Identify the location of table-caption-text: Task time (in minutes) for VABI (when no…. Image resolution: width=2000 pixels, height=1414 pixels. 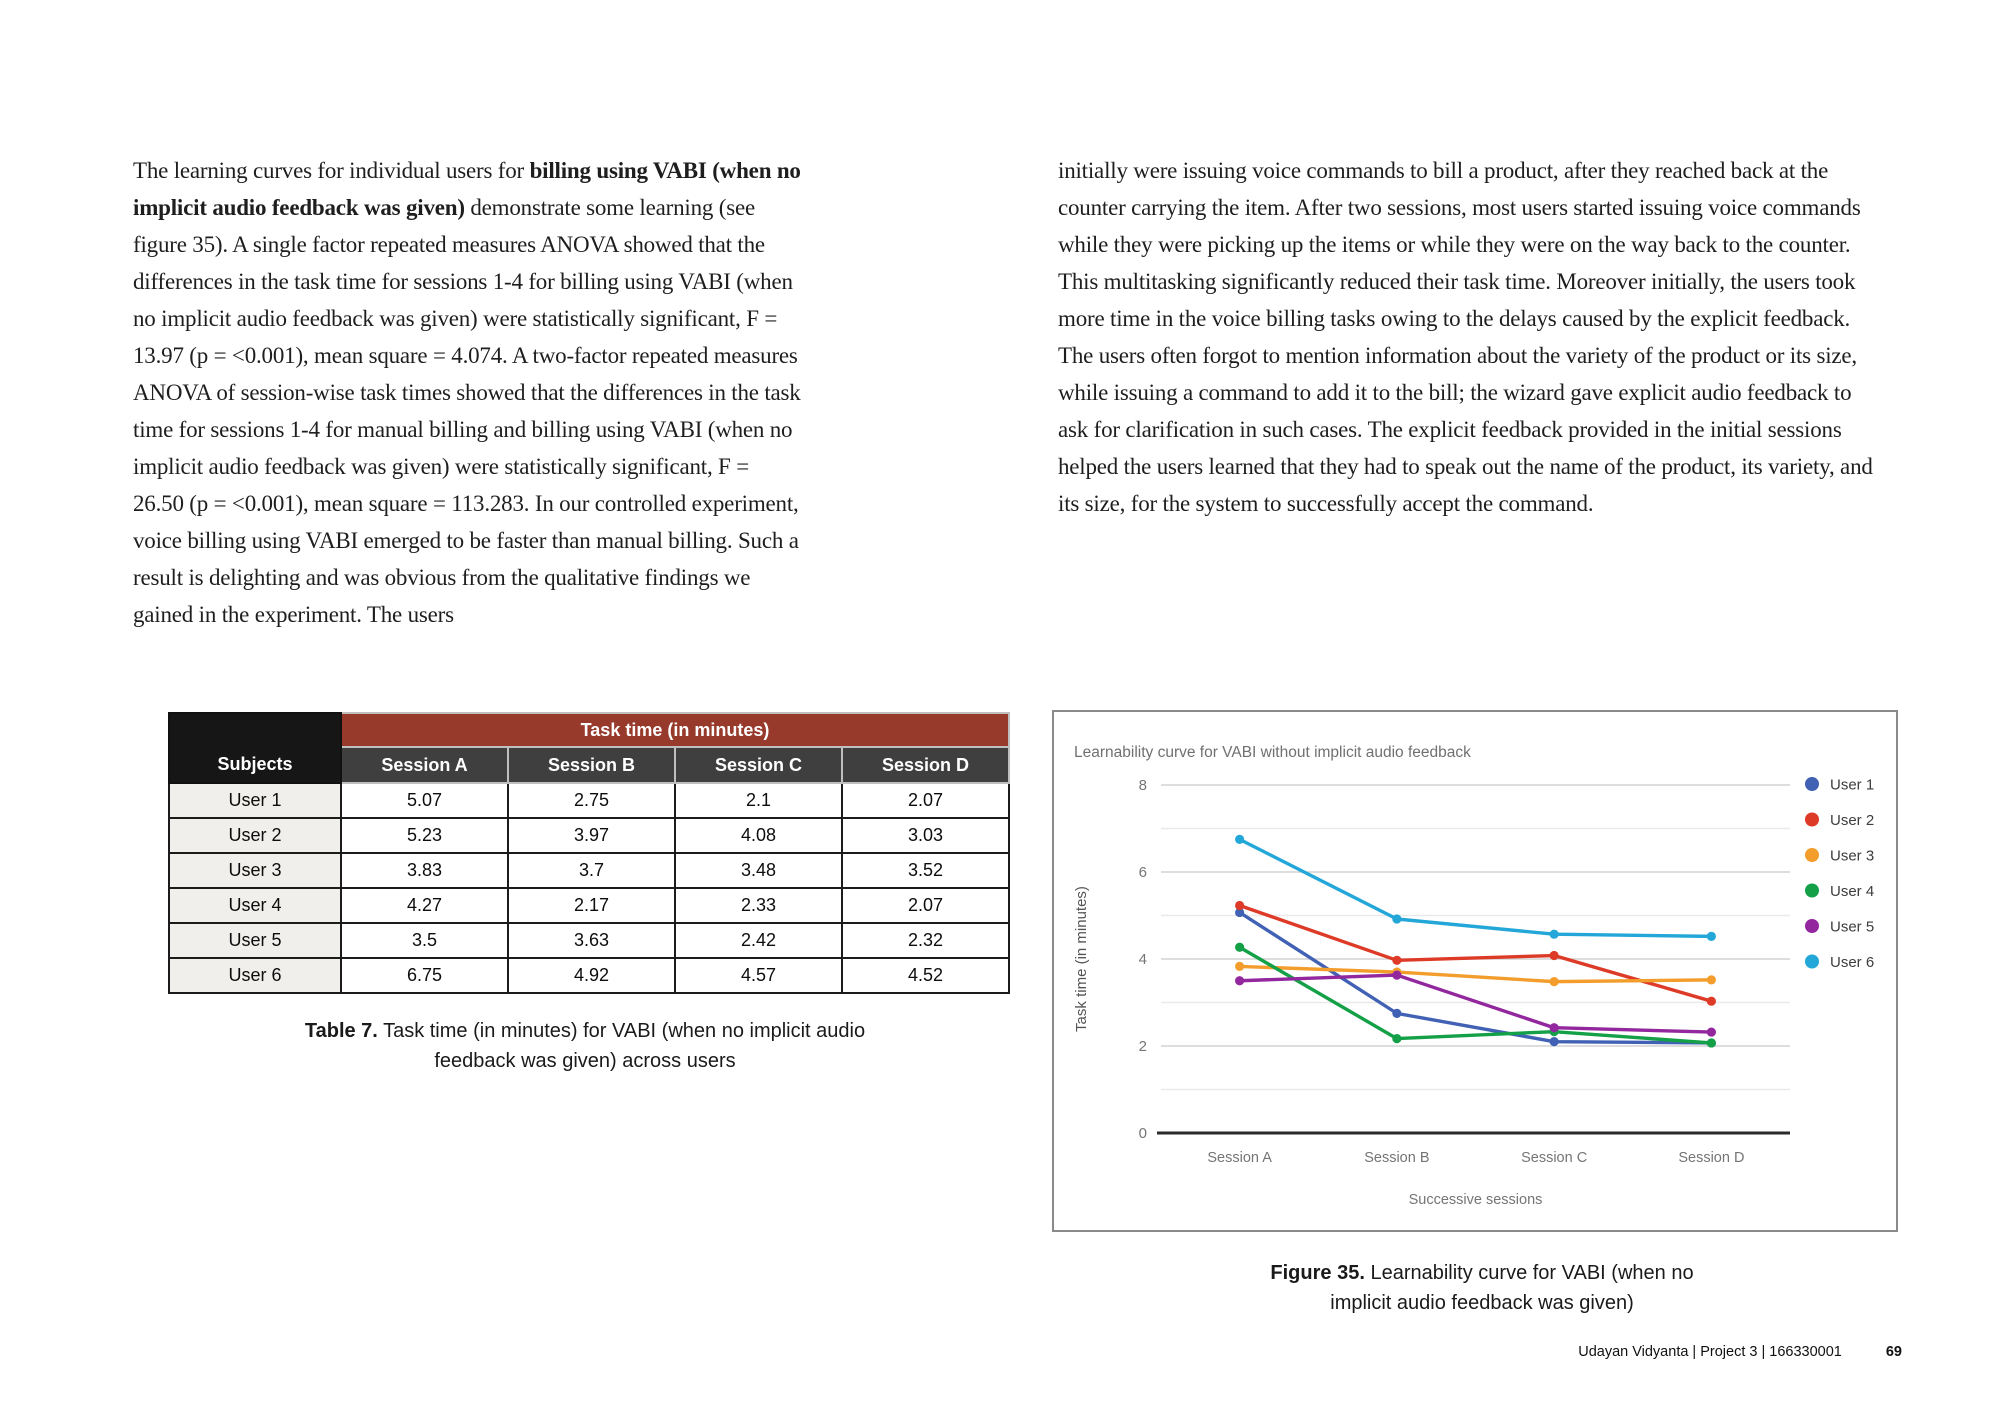
(621, 1046).